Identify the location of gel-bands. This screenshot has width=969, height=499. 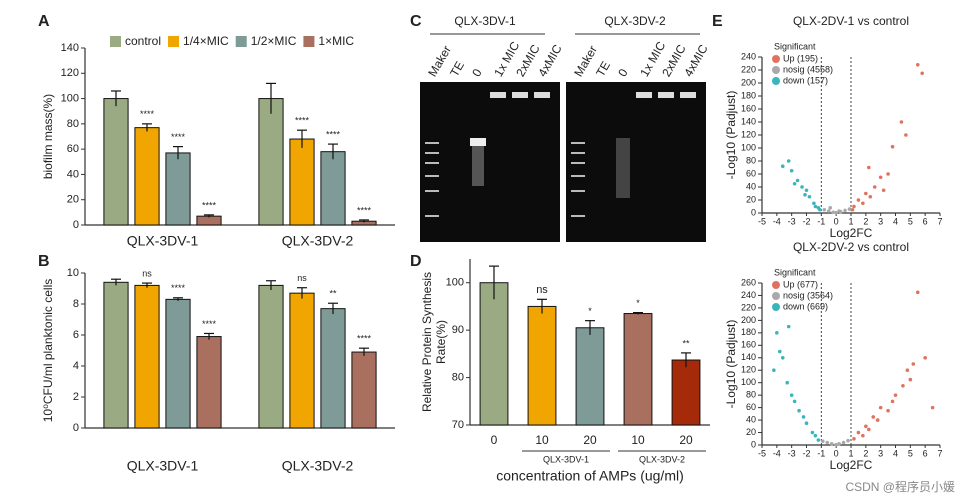
(560, 154).